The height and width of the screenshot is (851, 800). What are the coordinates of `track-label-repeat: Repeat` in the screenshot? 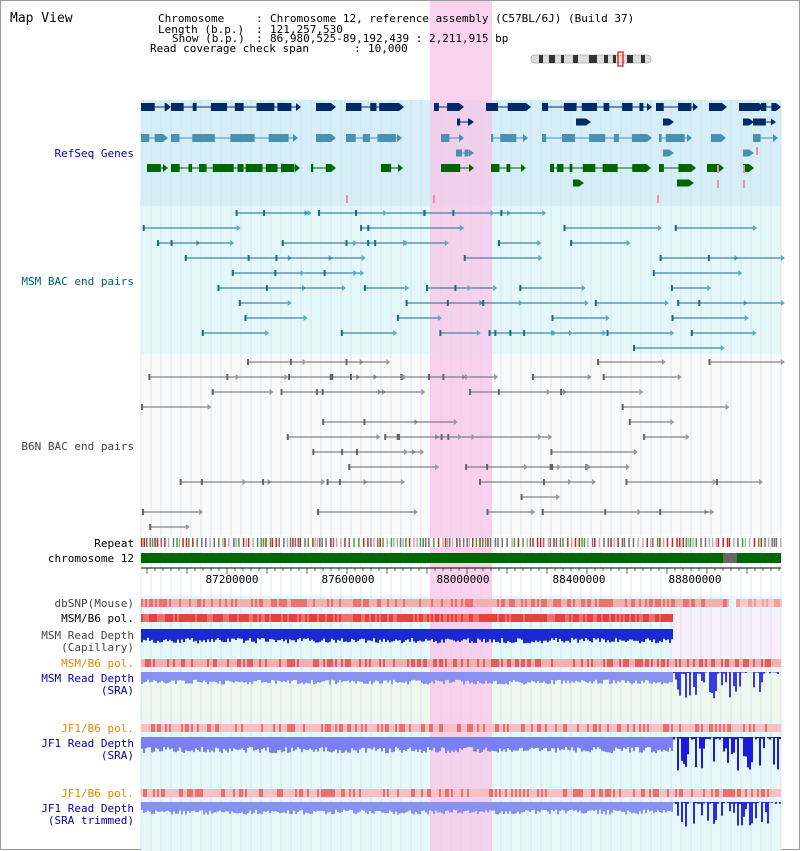 It's located at (114, 543).